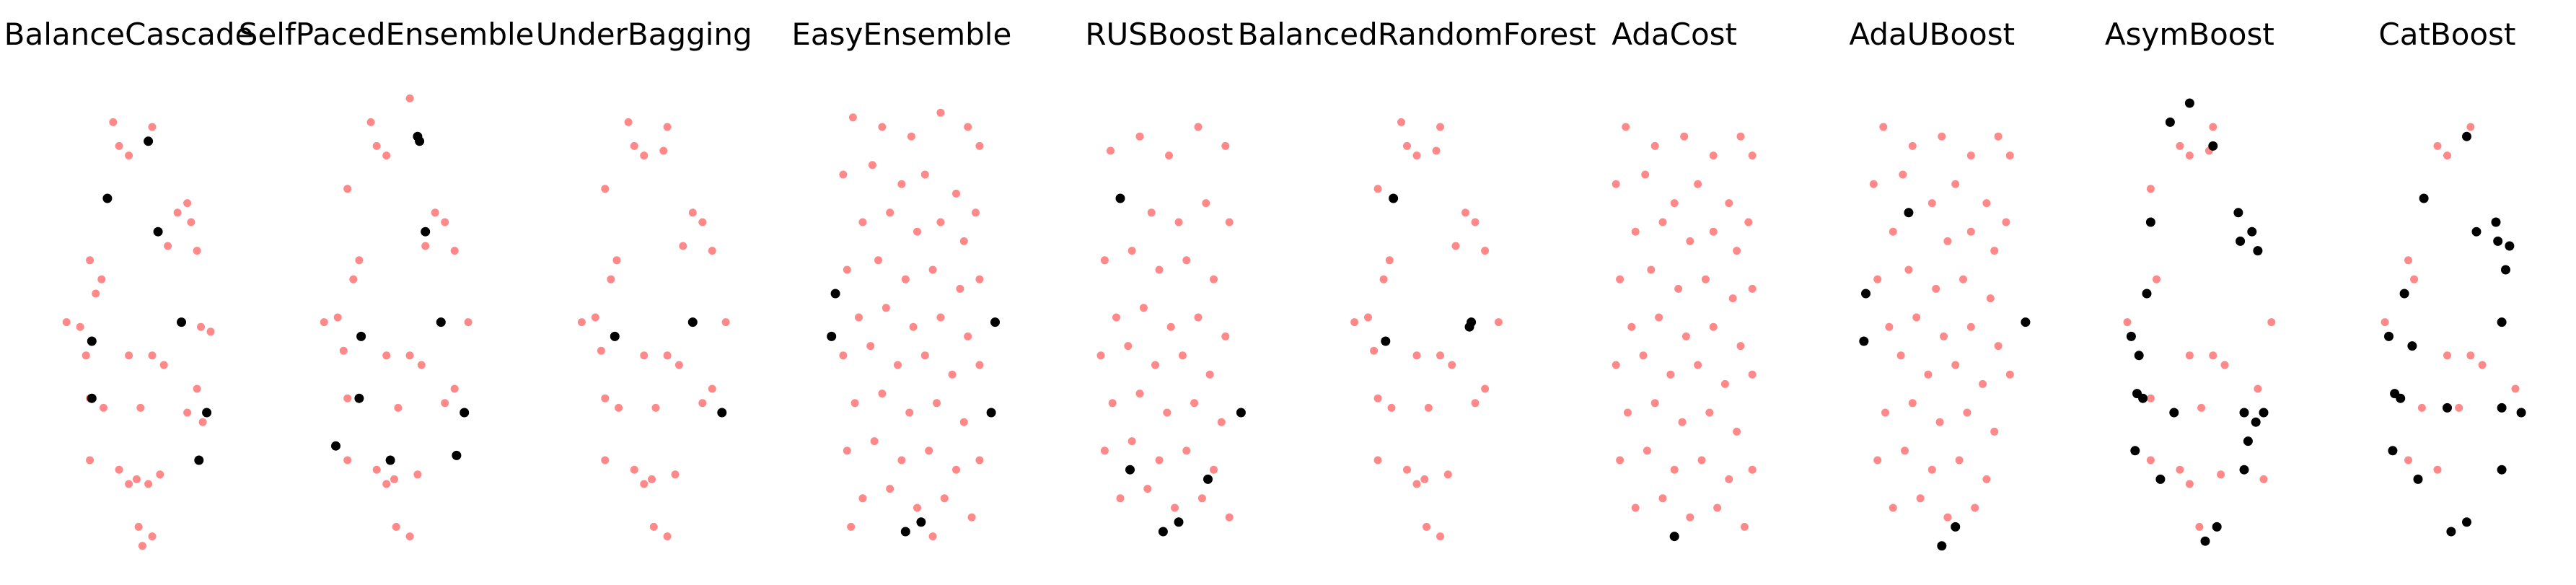 This screenshot has height=585, width=2576. What do you see at coordinates (2190, 281) in the screenshot?
I see `scatter-panel: AsymBoost` at bounding box center [2190, 281].